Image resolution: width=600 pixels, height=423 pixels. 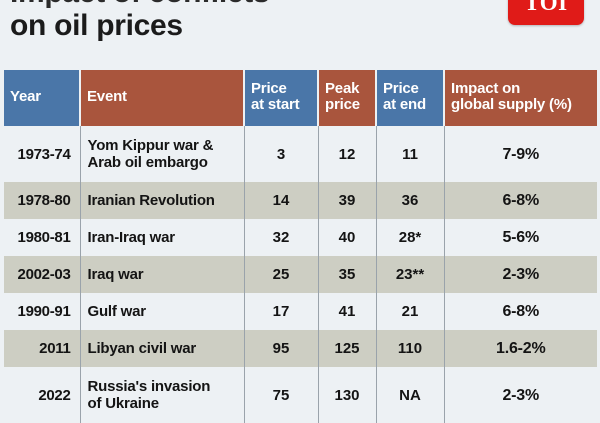 What do you see at coordinates (409, 154) in the screenshot?
I see `cell-price-at-end: 11` at bounding box center [409, 154].